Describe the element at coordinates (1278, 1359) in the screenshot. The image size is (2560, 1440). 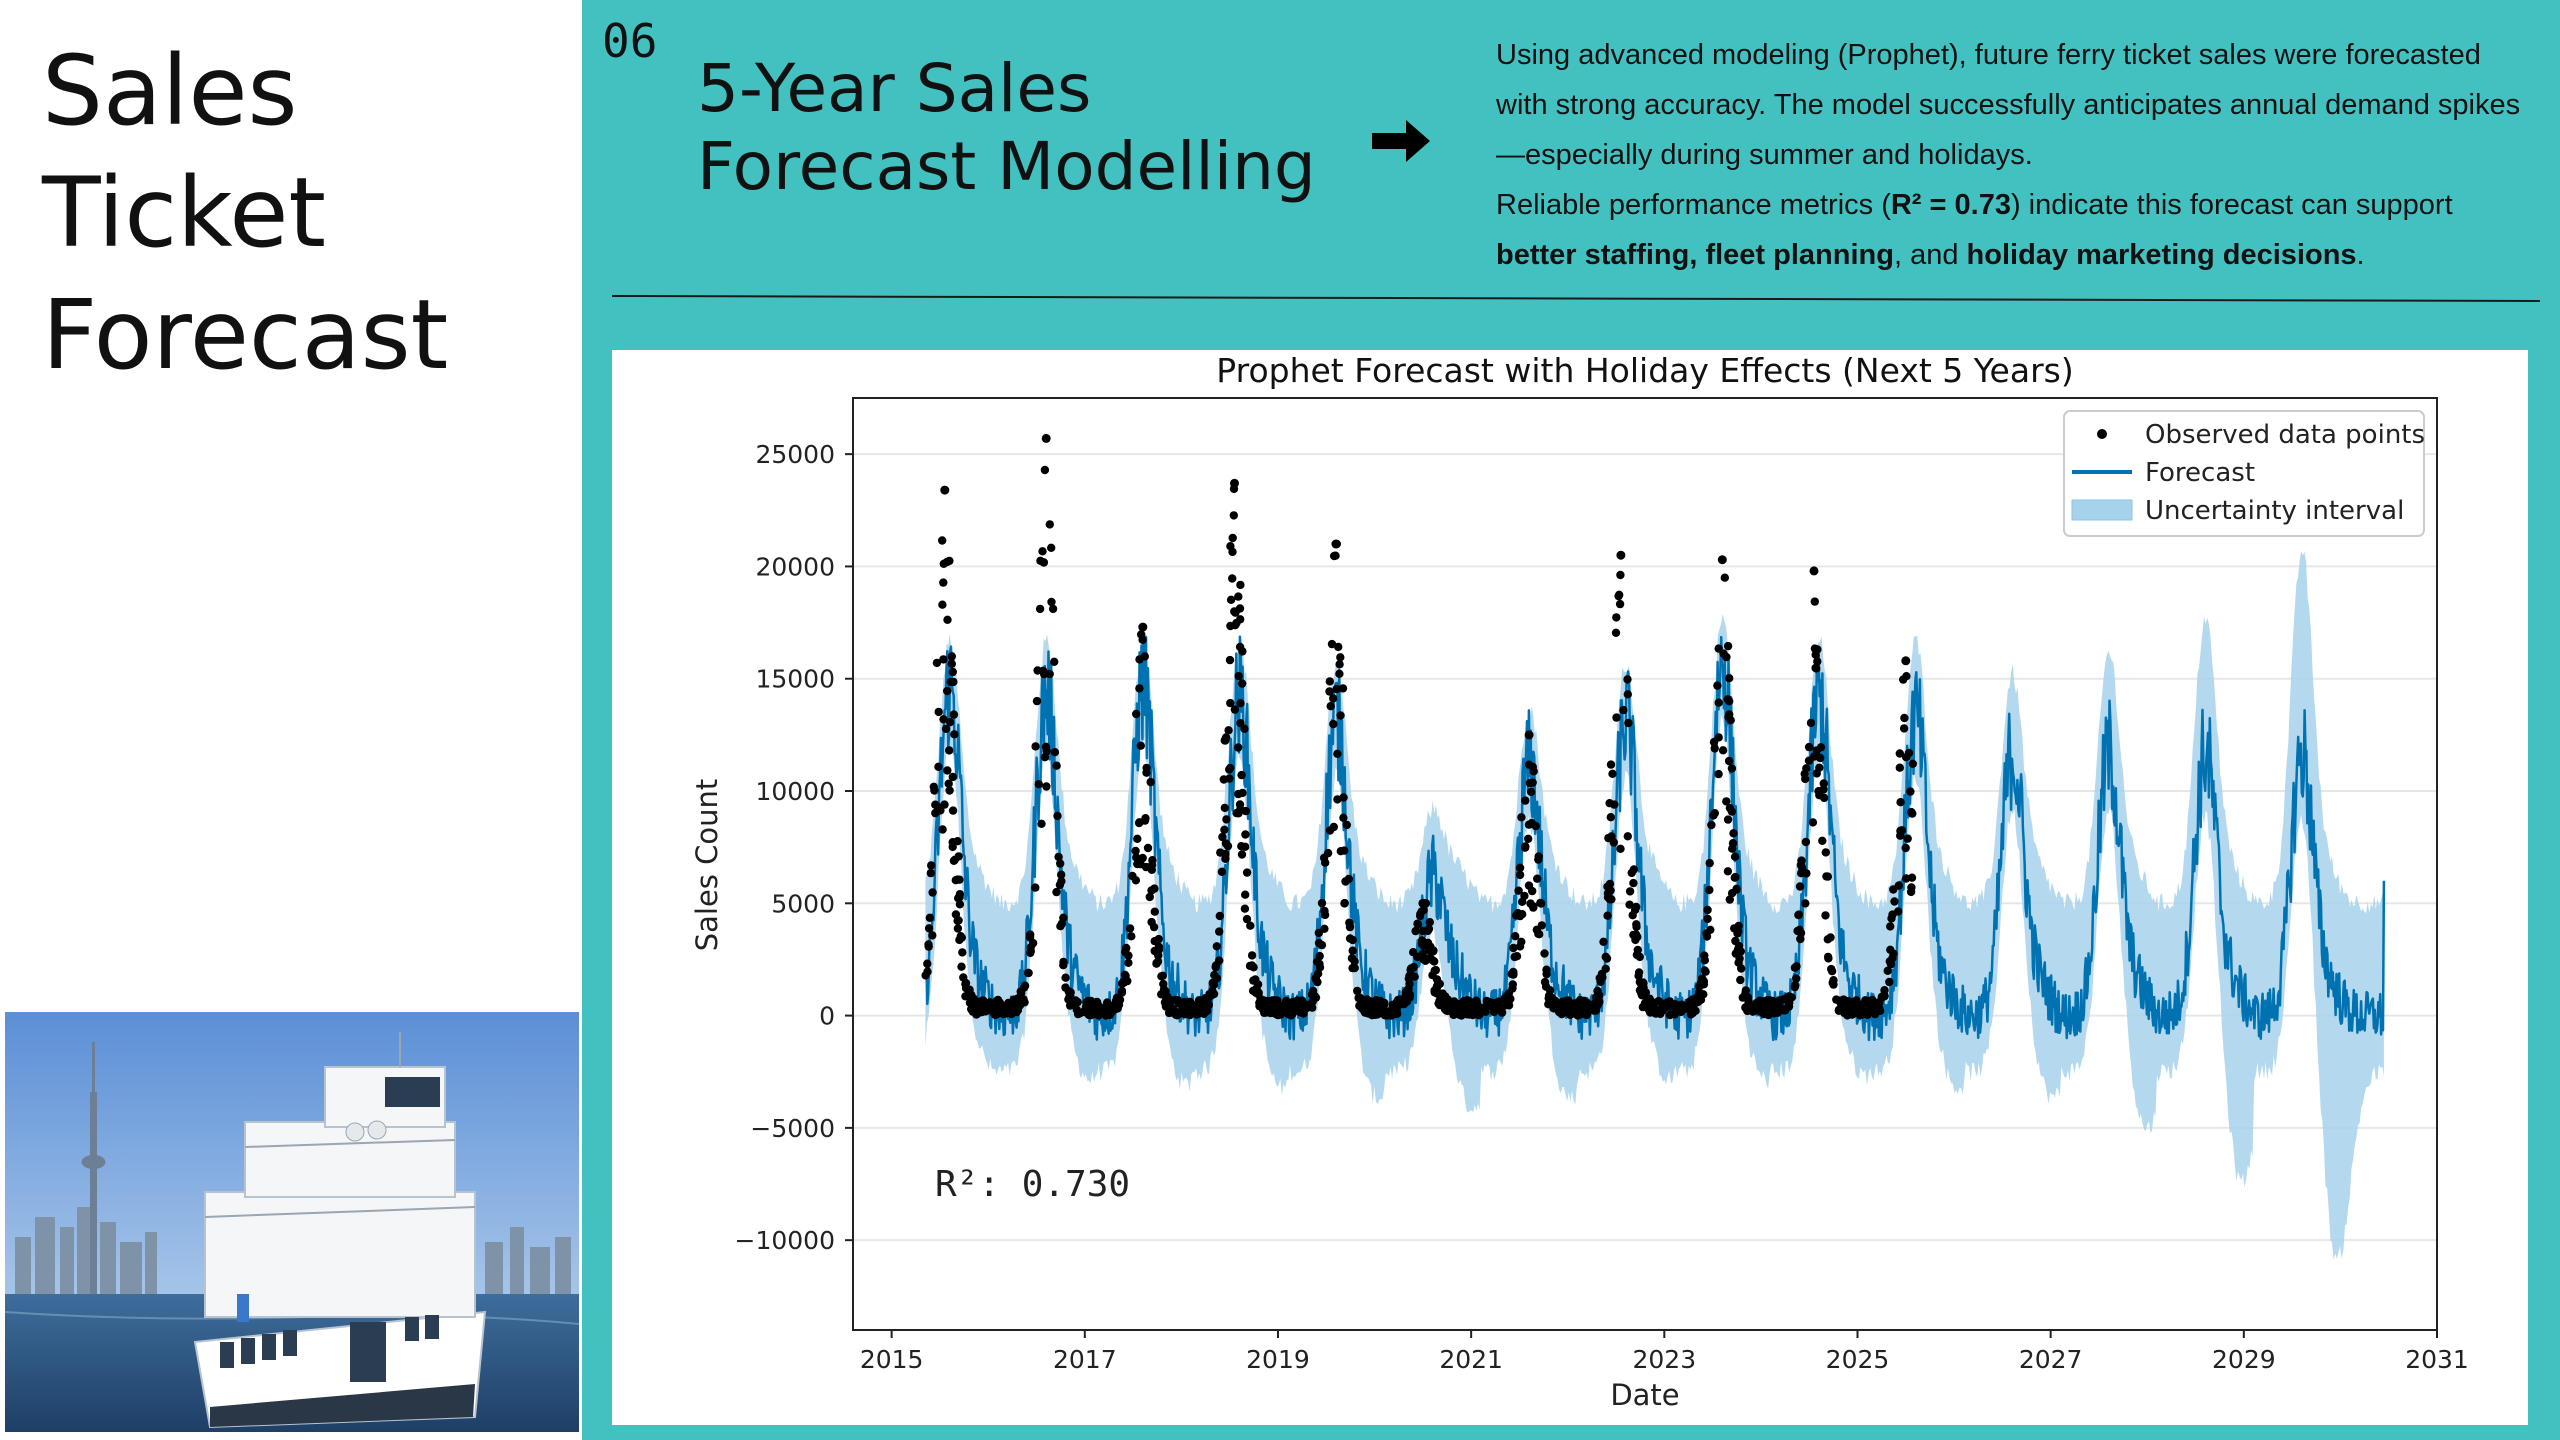
I see `x-tick-label: 2019` at that location.